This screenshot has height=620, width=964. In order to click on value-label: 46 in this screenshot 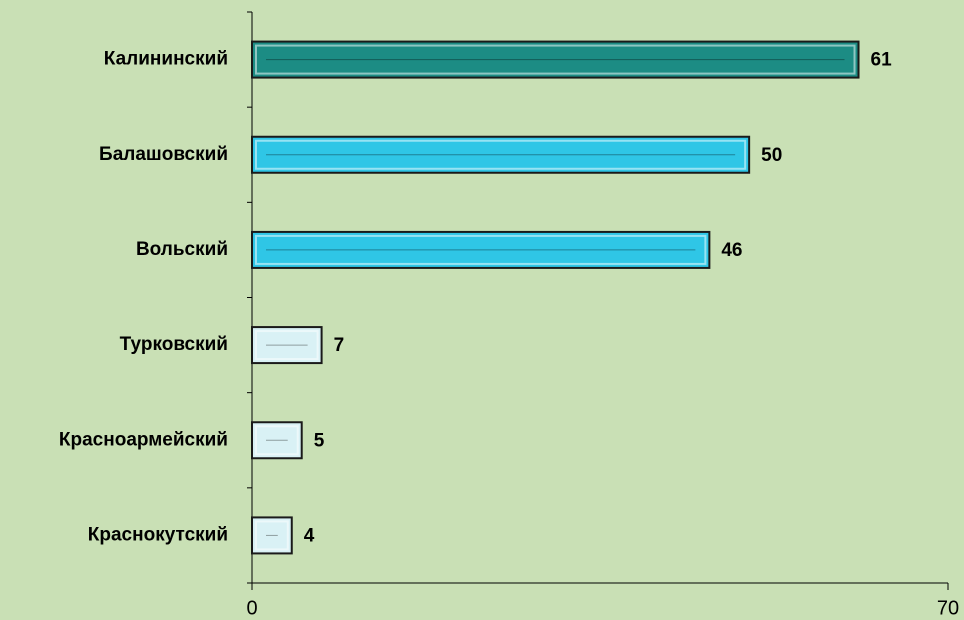, I will do `click(731, 250)`.